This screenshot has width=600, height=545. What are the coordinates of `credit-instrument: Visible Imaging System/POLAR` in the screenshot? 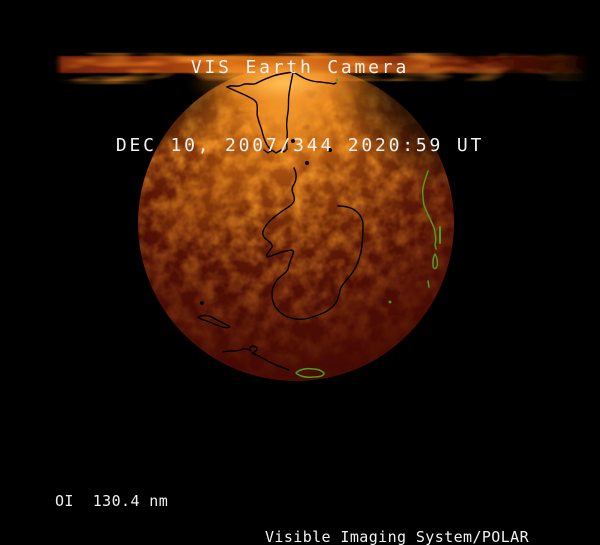 It's located at (397, 536).